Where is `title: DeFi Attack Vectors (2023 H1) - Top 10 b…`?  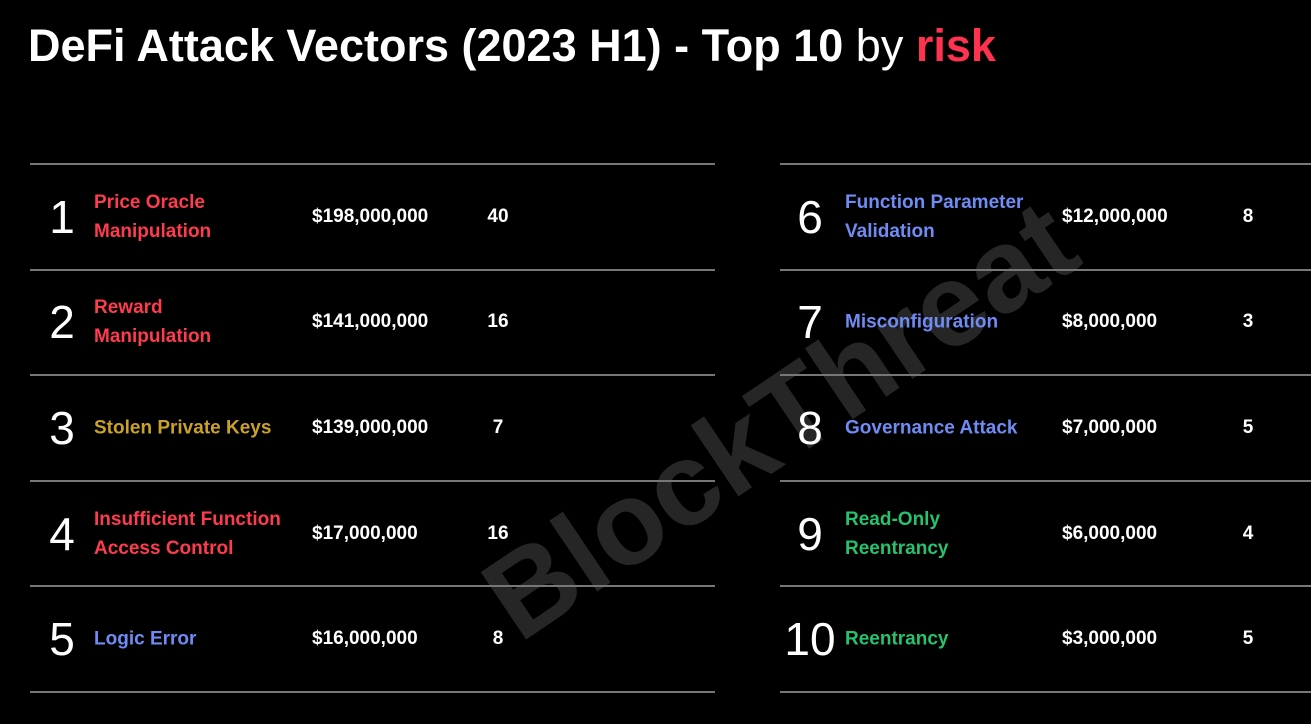
title: DeFi Attack Vectors (2023 H1) - Top 10 b… is located at coordinates (512, 46).